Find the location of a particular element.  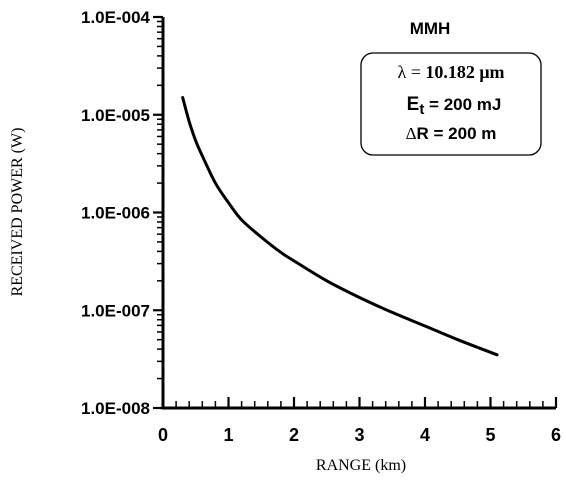

y-axis-ticks: 1.0E-008 1.0E-007 1.0E-006 1.0E-005 1.0E-004 is located at coordinates (122, 213).